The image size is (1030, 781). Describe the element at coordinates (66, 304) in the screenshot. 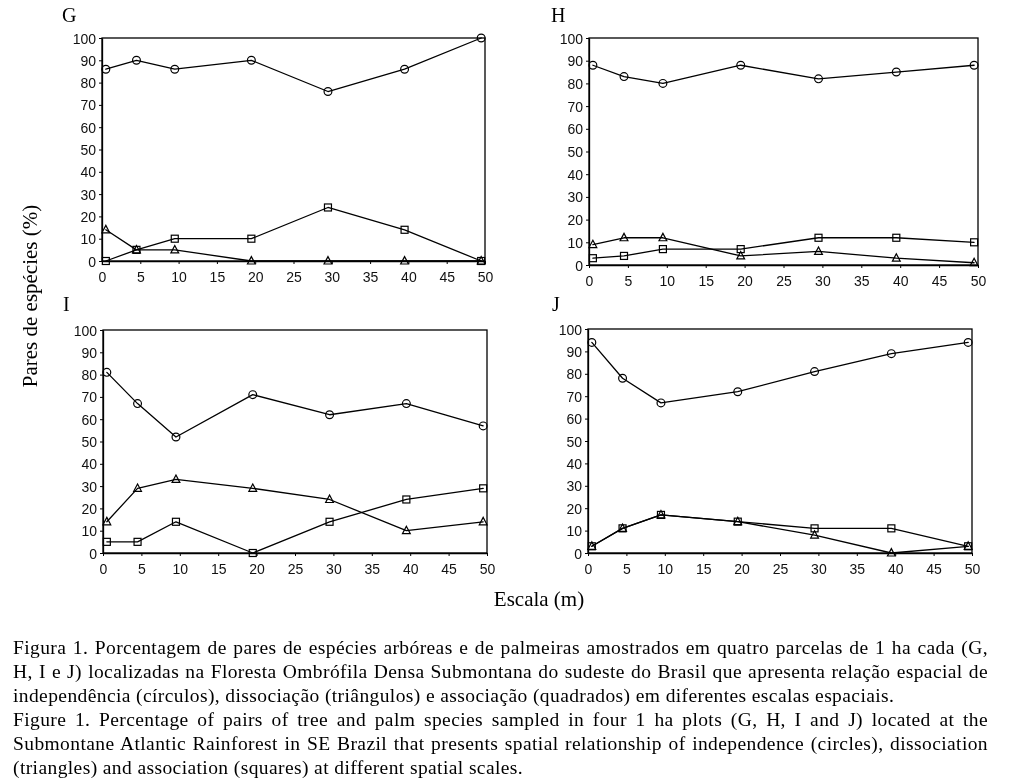

I see `chart-title: I` at that location.